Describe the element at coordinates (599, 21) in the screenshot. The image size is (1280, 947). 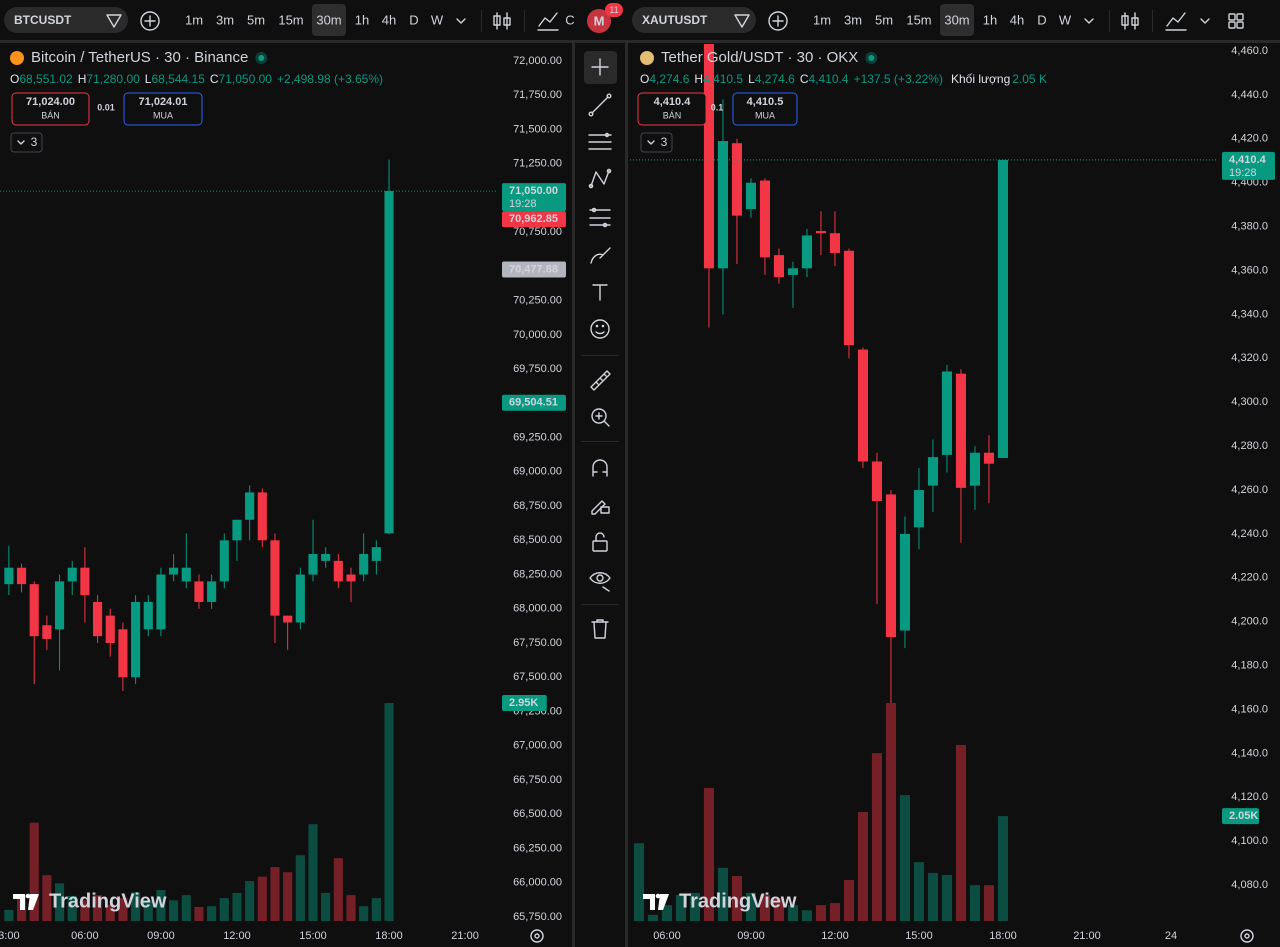
I see `account-avatar` at that location.